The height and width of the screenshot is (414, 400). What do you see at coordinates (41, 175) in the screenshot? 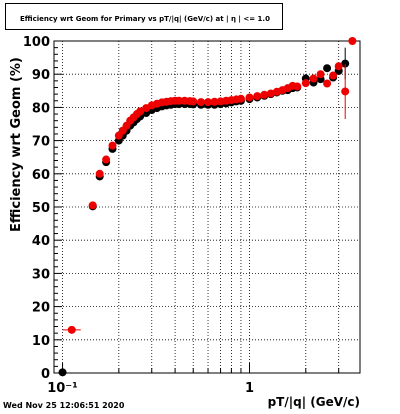
I see `y-tick-label: 60` at bounding box center [41, 175].